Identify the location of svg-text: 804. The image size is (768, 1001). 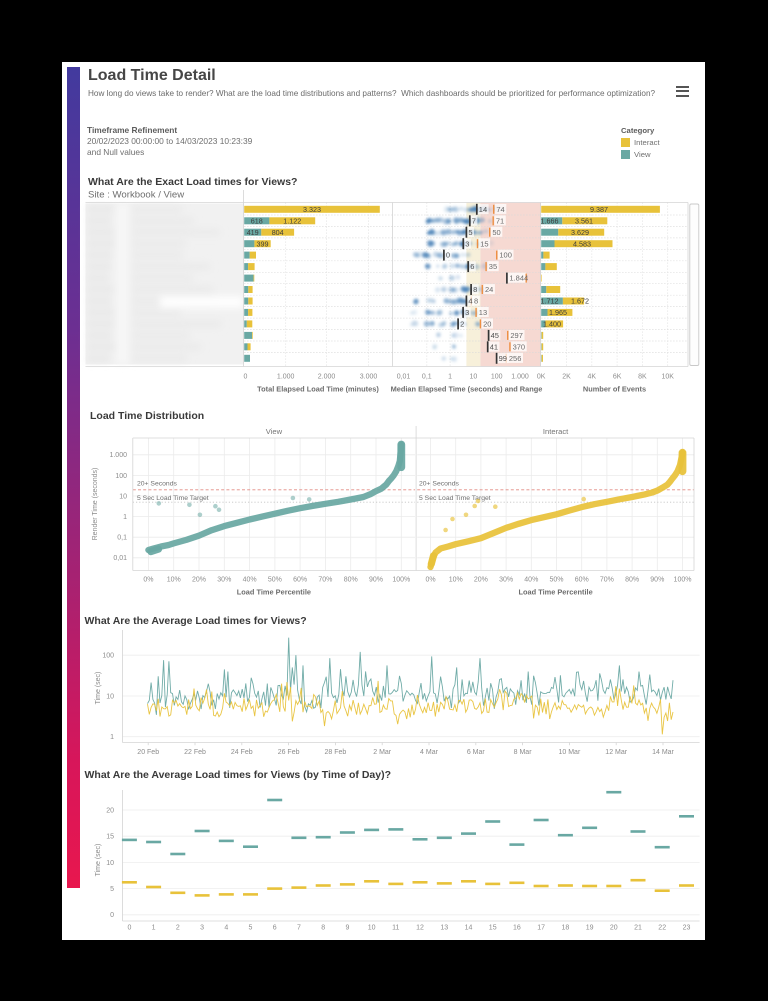
(278, 232).